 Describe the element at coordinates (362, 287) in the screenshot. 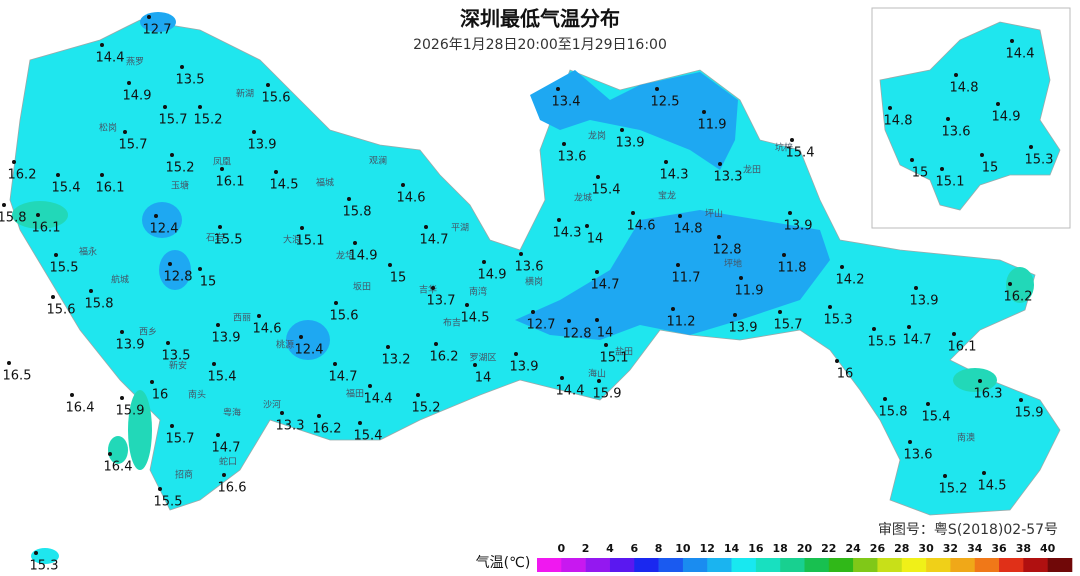

I see `district-name: 坂田` at that location.